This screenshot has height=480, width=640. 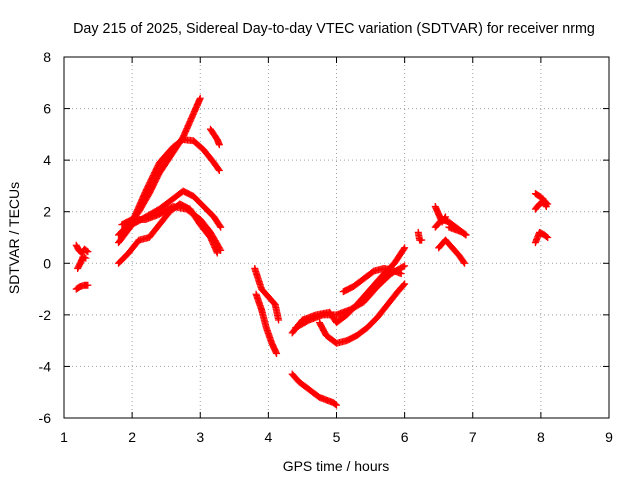 What do you see at coordinates (47, 109) in the screenshot?
I see `y-tick-label: 6` at bounding box center [47, 109].